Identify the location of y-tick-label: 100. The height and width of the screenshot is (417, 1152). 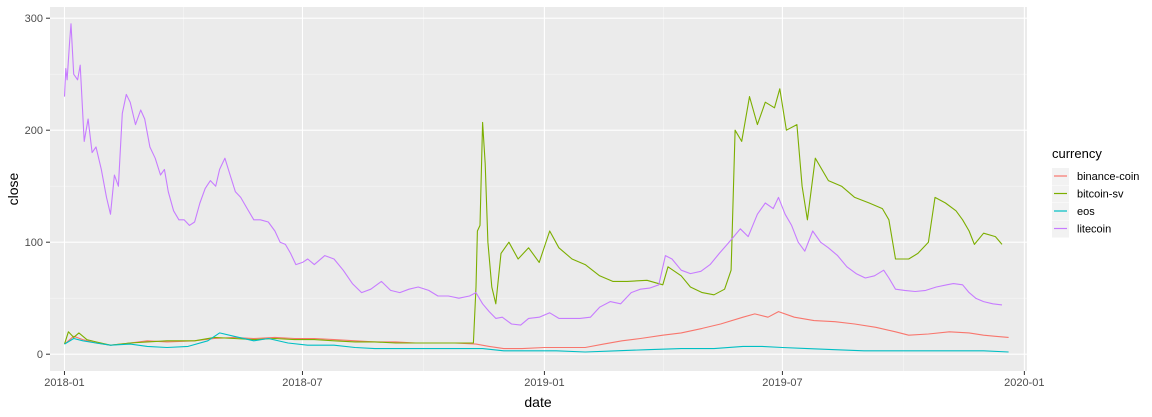
(34, 243).